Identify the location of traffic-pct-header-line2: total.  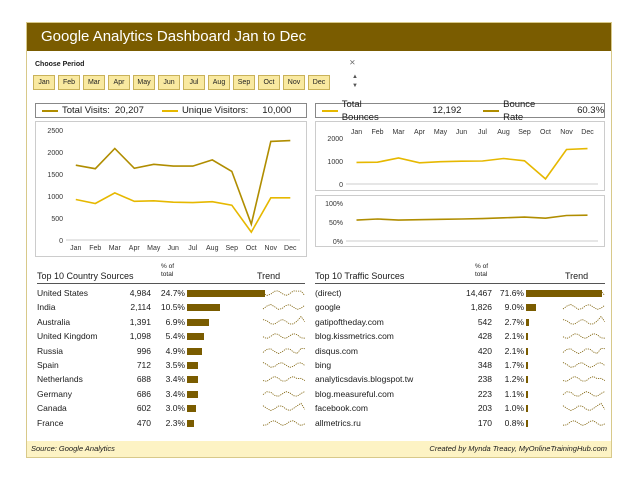
(481, 274).